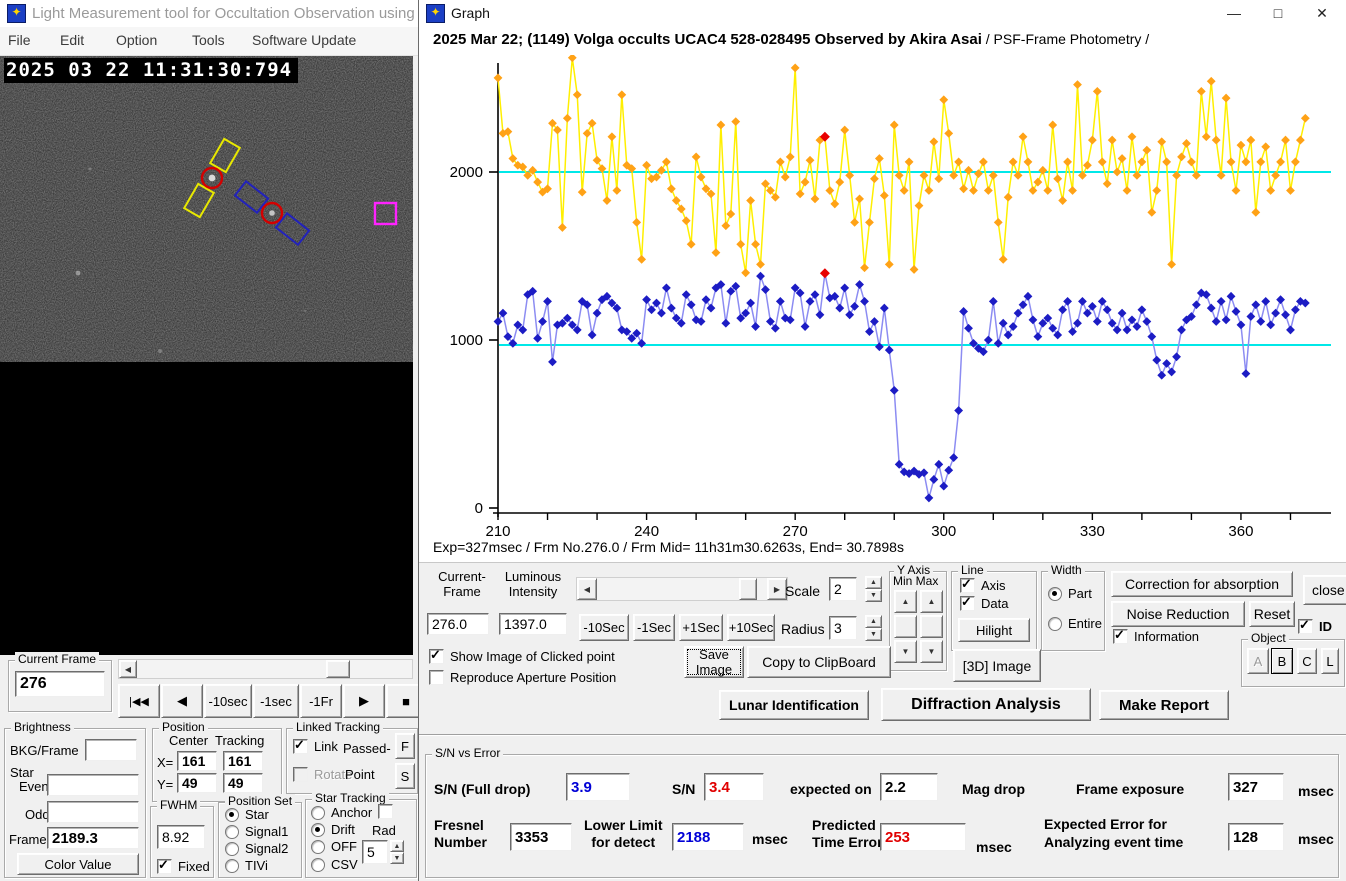 The image size is (1346, 881). I want to click on link-checkbox, so click(300, 745).